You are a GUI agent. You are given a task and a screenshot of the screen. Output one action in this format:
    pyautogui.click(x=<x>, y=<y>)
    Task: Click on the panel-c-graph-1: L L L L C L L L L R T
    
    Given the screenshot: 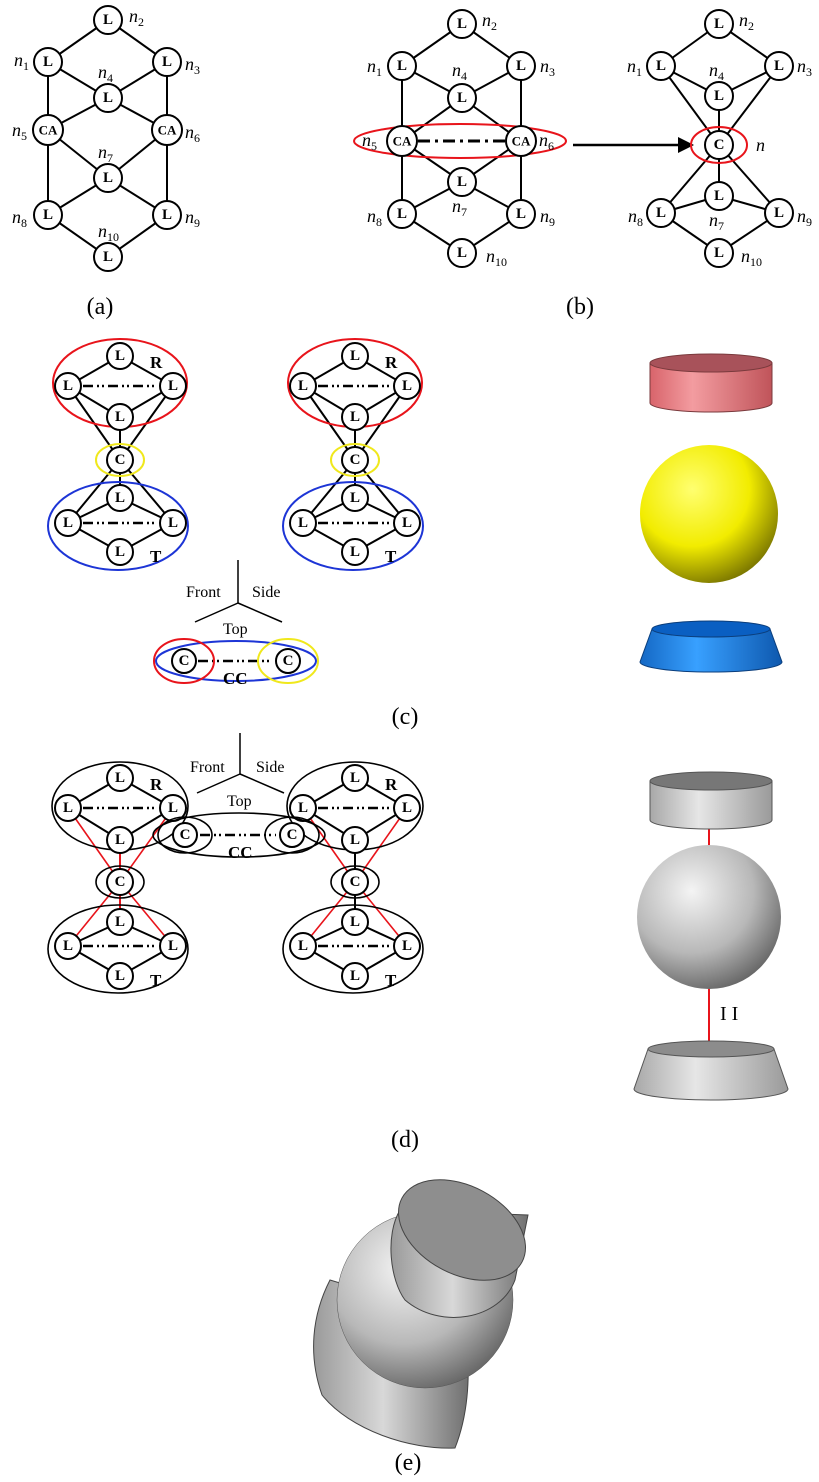 What is the action you would take?
    pyautogui.click(x=118, y=454)
    